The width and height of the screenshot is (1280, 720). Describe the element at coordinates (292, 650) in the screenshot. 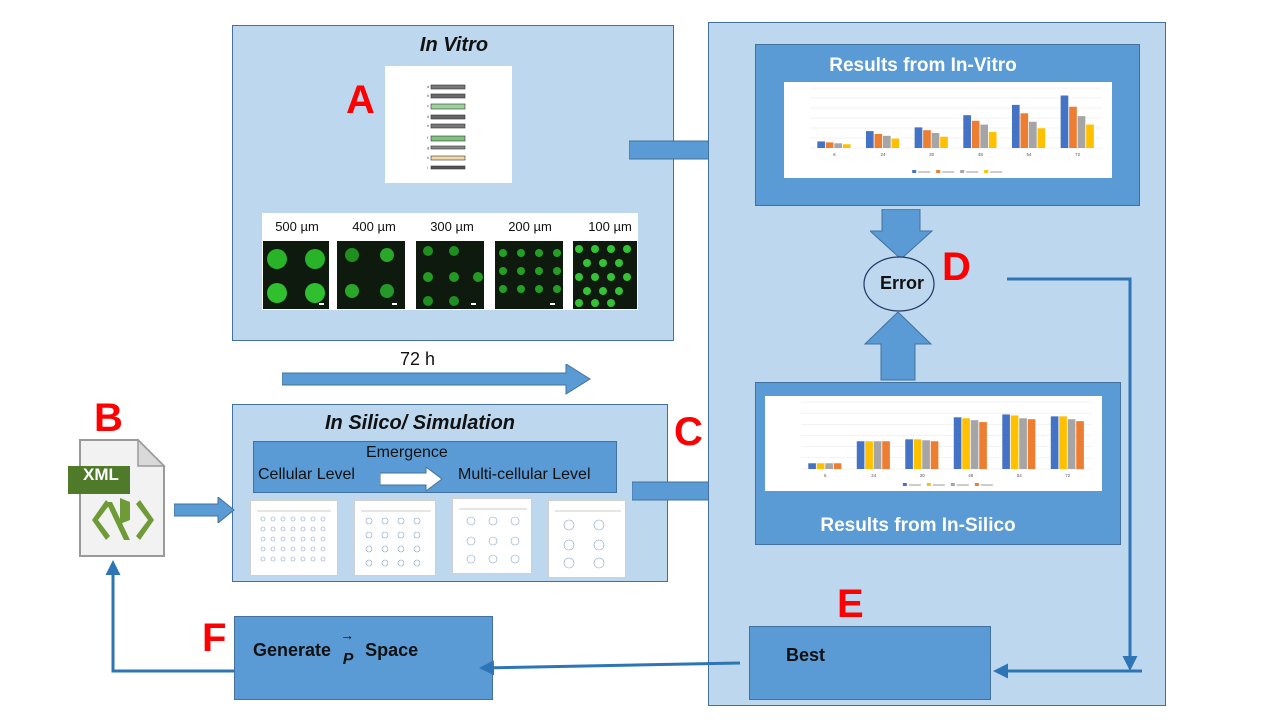

I see `generate-prefix: Generate` at that location.